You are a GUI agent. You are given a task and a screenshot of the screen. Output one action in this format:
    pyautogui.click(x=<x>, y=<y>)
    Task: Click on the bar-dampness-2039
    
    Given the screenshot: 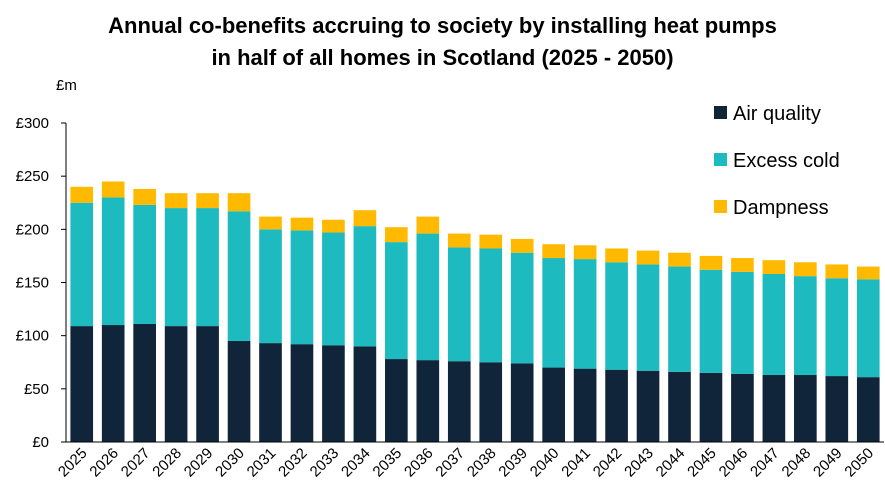 What is the action you would take?
    pyautogui.click(x=522, y=245)
    